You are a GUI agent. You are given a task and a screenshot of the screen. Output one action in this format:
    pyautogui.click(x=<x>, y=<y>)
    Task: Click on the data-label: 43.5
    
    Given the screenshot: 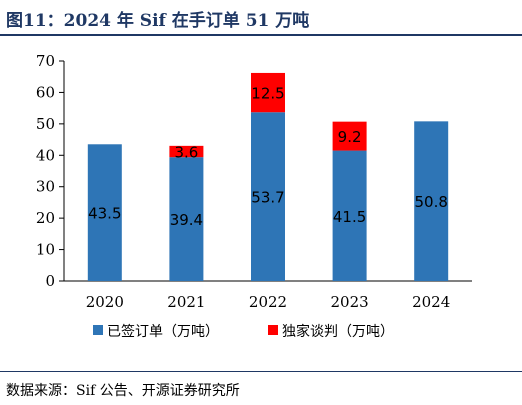 What is the action you would take?
    pyautogui.click(x=104, y=214)
    